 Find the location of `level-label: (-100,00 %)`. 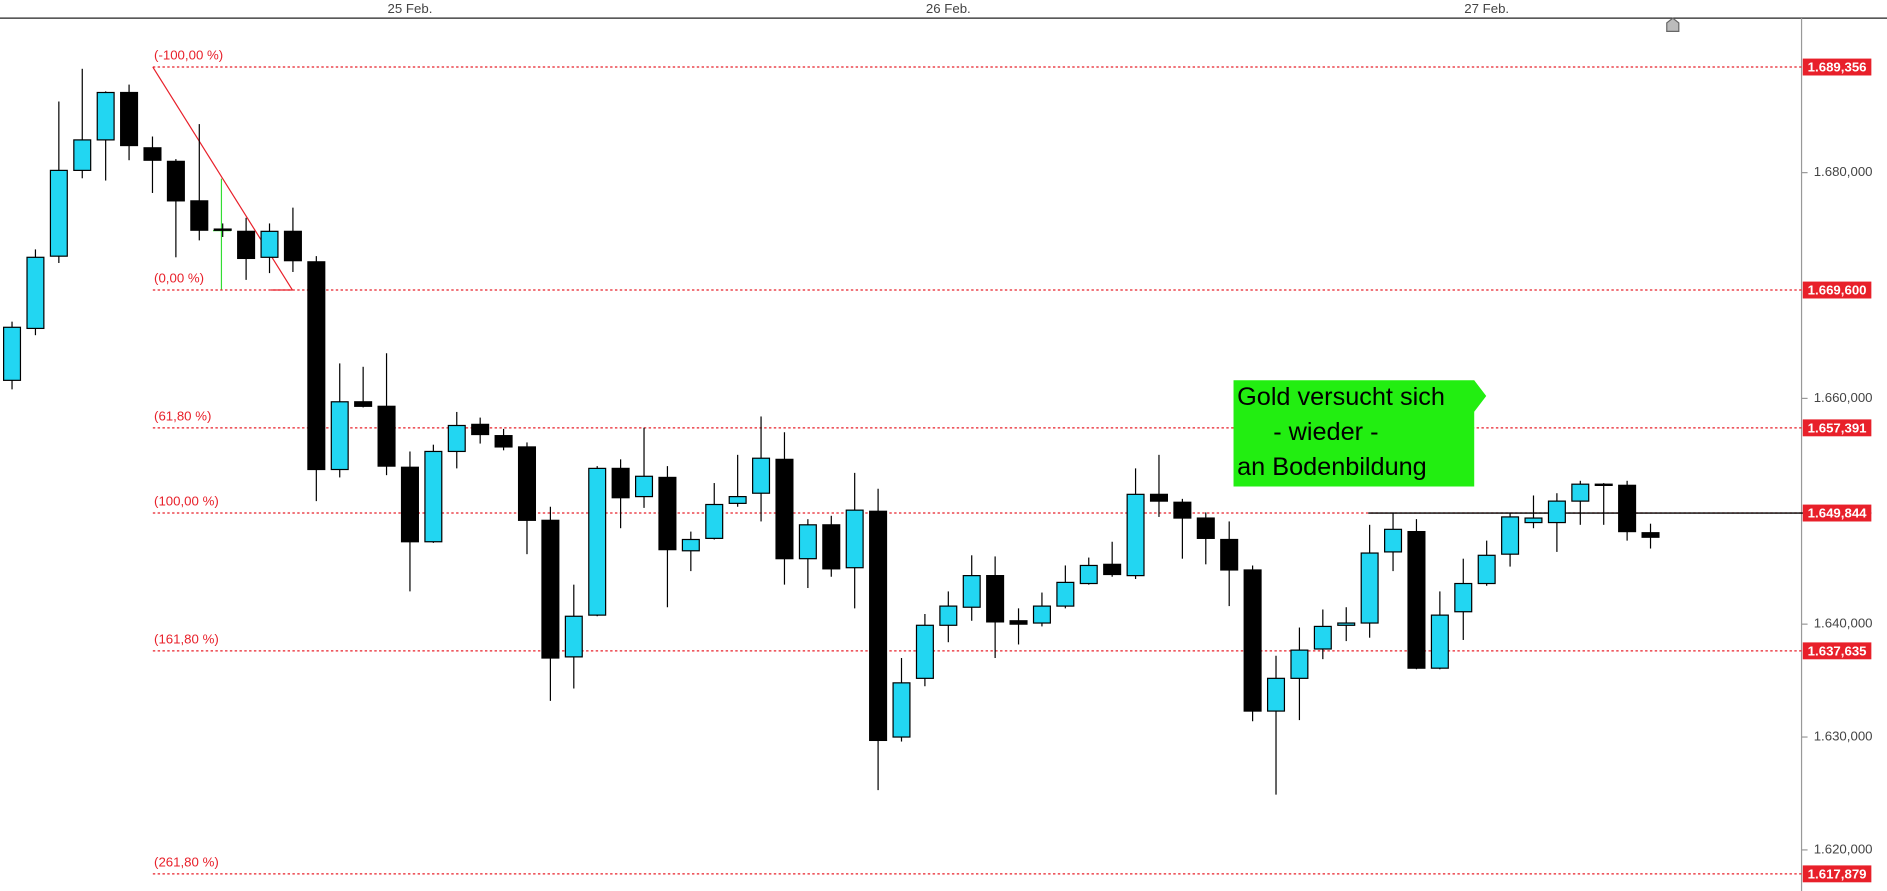

level-label: (-100,00 %) is located at coordinates (188, 55).